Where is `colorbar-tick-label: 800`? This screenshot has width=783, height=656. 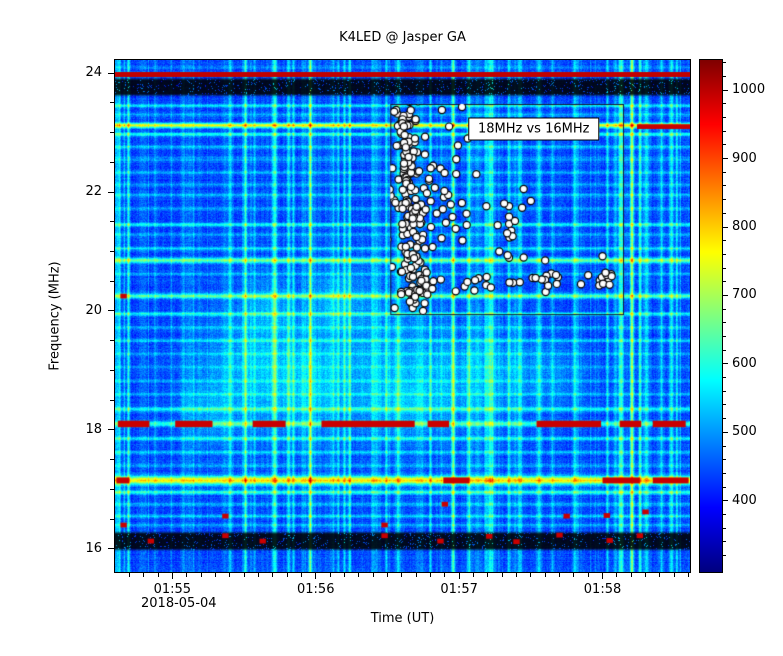
colorbar-tick-label: 800 is located at coordinates (744, 227).